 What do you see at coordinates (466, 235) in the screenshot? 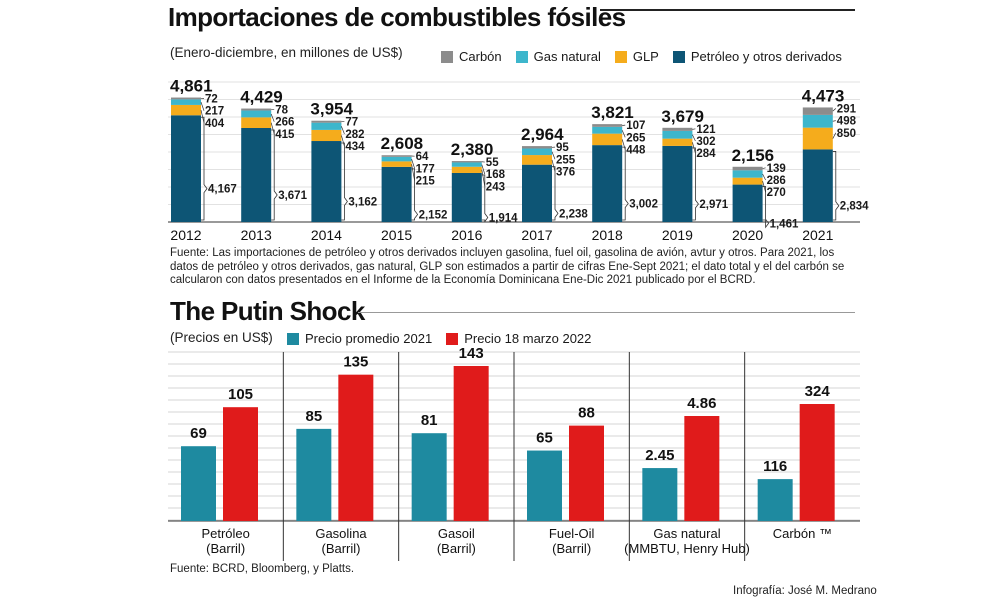
I see `x-tick-label: 2016` at bounding box center [466, 235].